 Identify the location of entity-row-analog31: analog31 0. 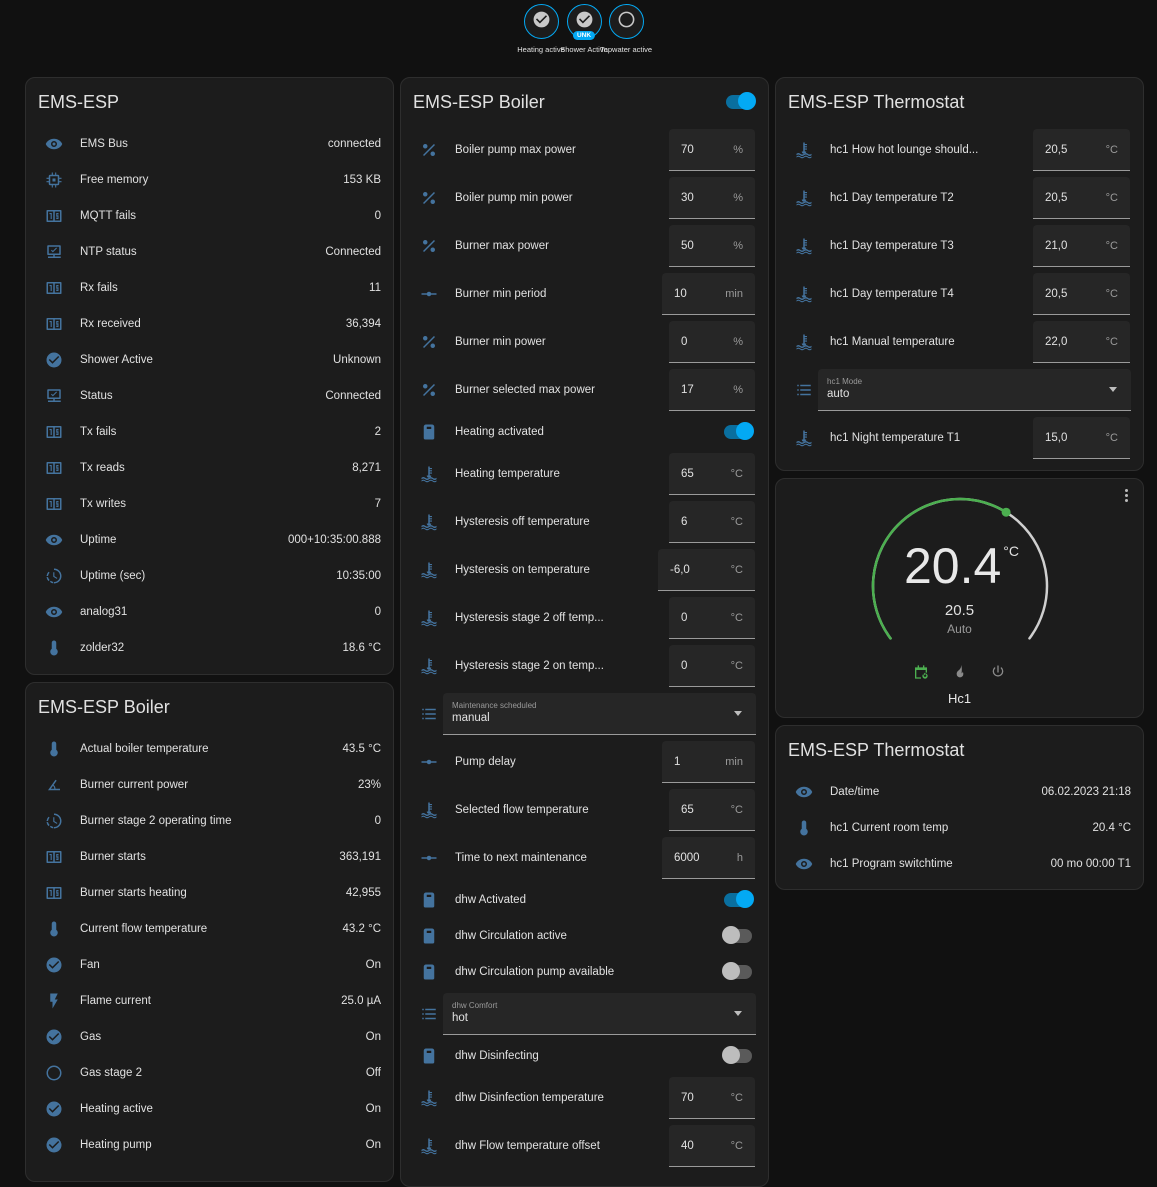
(209, 612).